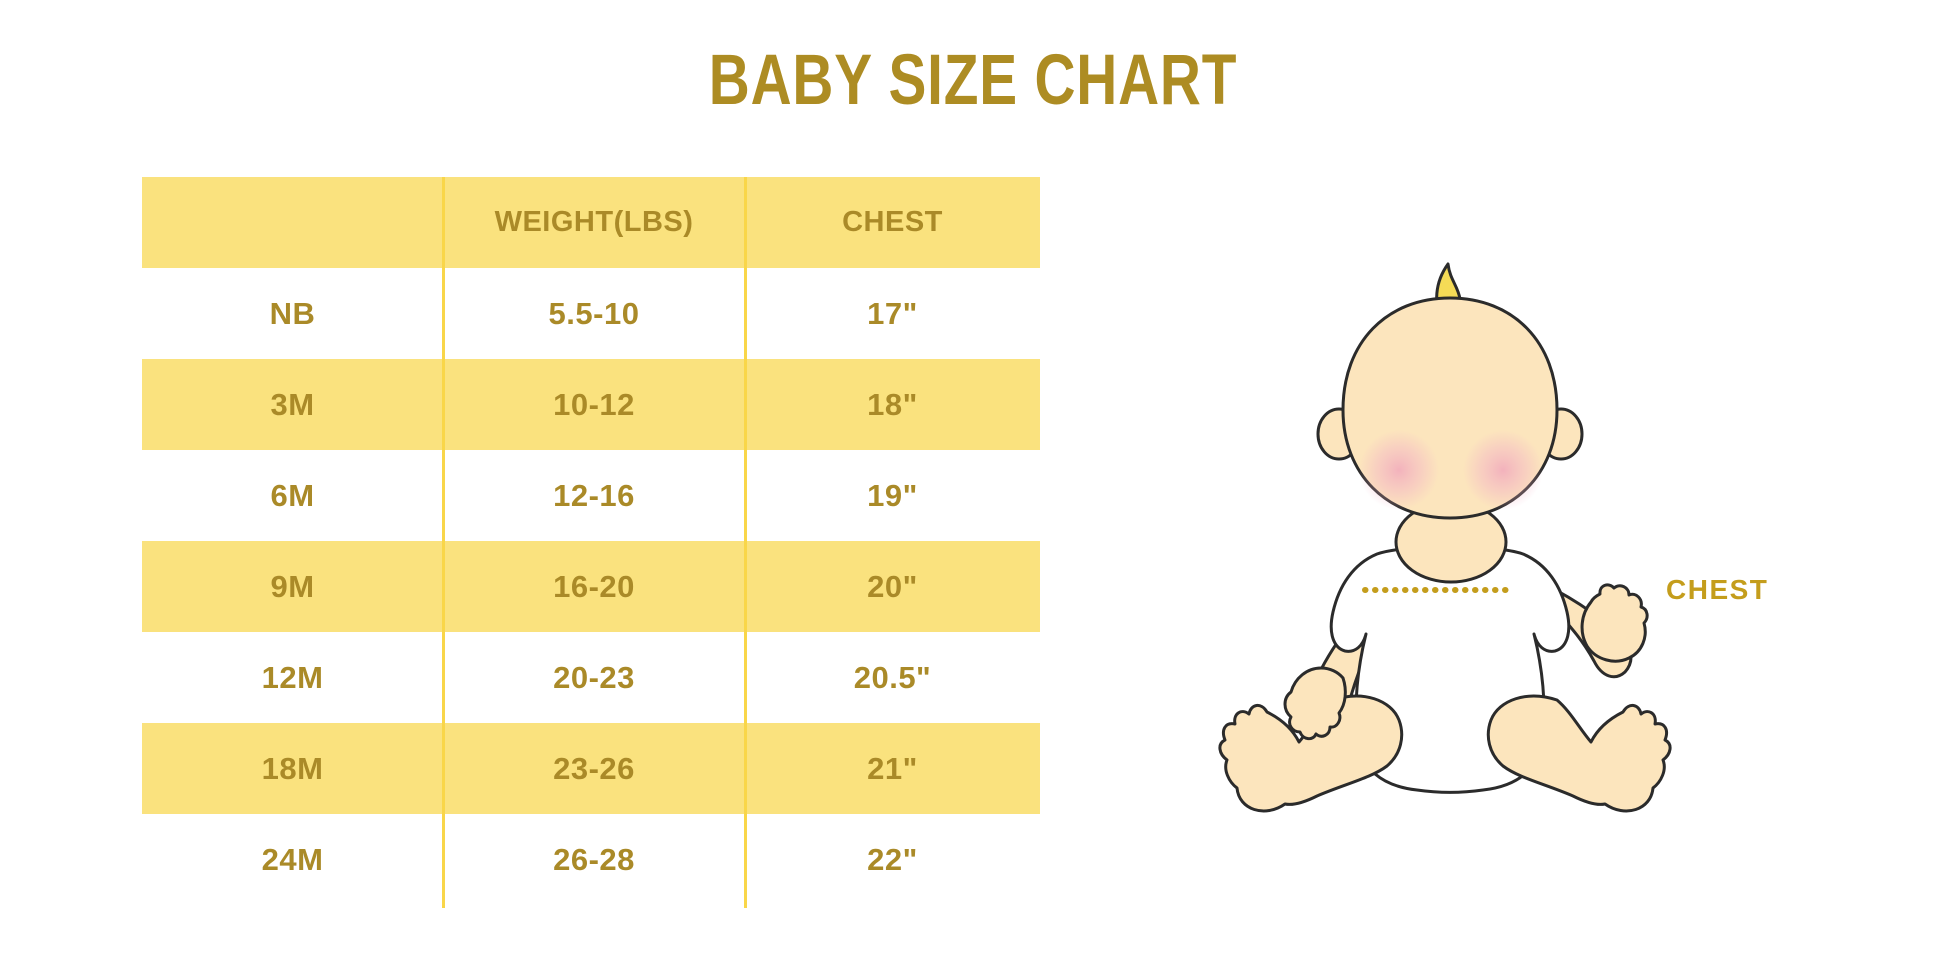 This screenshot has width=1946, height=973. I want to click on baby-leg-left, so click(1311, 753).